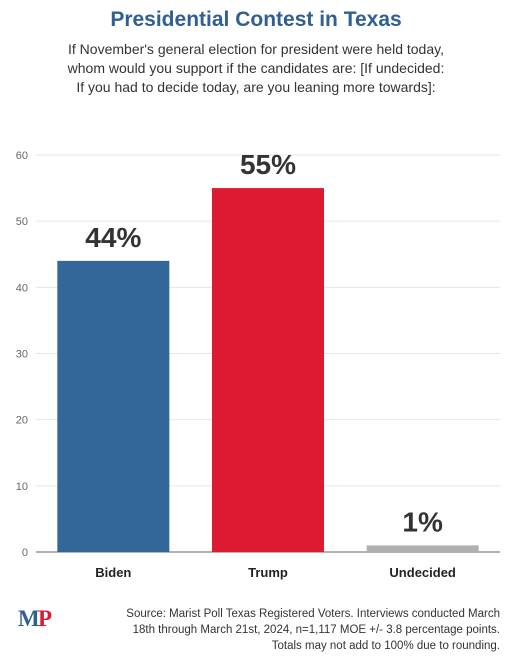 This screenshot has width=512, height=659. What do you see at coordinates (268, 164) in the screenshot?
I see `data-label: 55%` at bounding box center [268, 164].